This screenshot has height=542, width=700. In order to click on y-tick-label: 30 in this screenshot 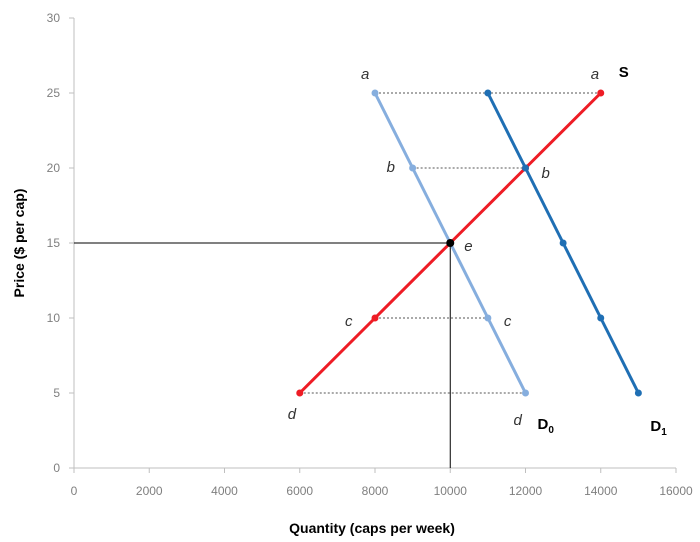, I will do `click(54, 18)`.